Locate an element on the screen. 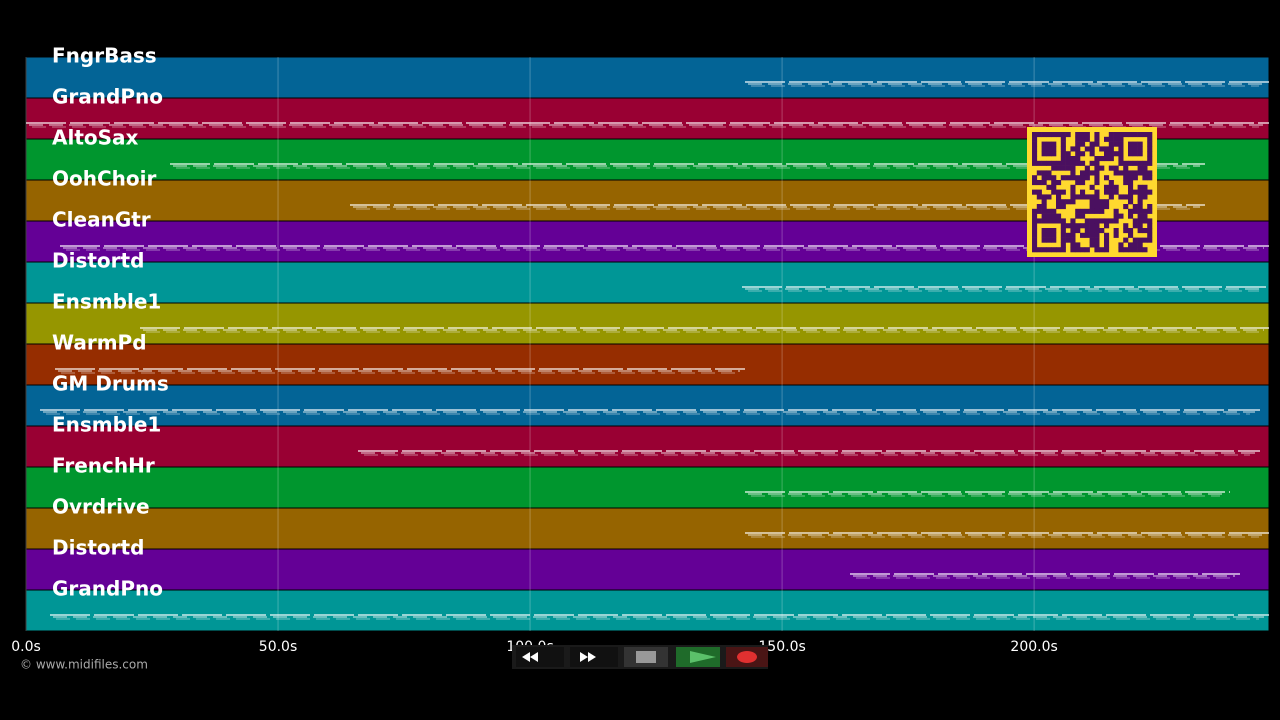 The height and width of the screenshot is (720, 1280). rewind-button is located at coordinates (540, 657).